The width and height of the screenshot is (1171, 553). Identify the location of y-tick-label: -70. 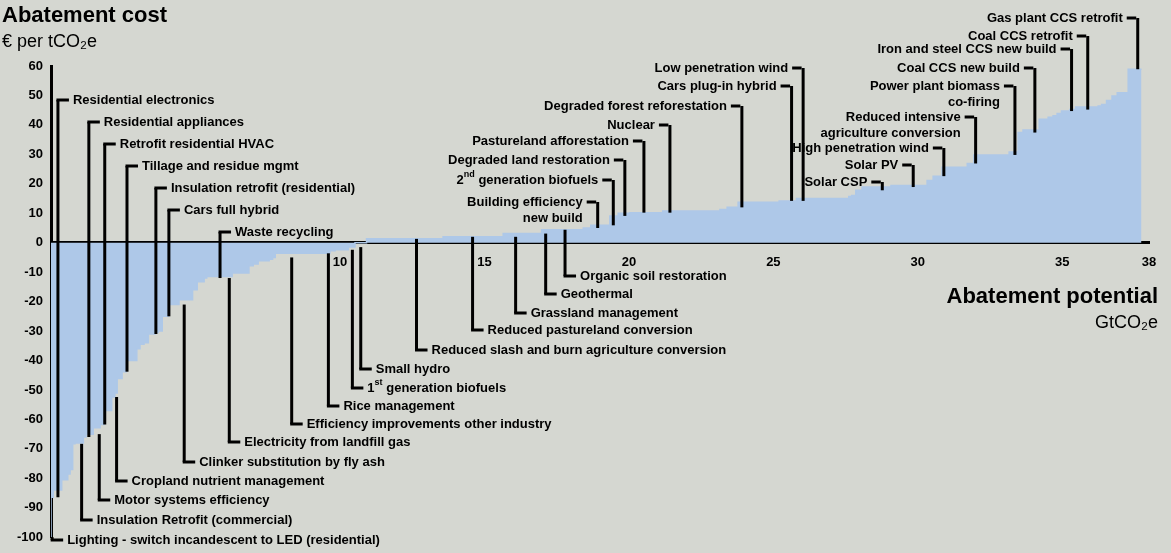
(33, 448).